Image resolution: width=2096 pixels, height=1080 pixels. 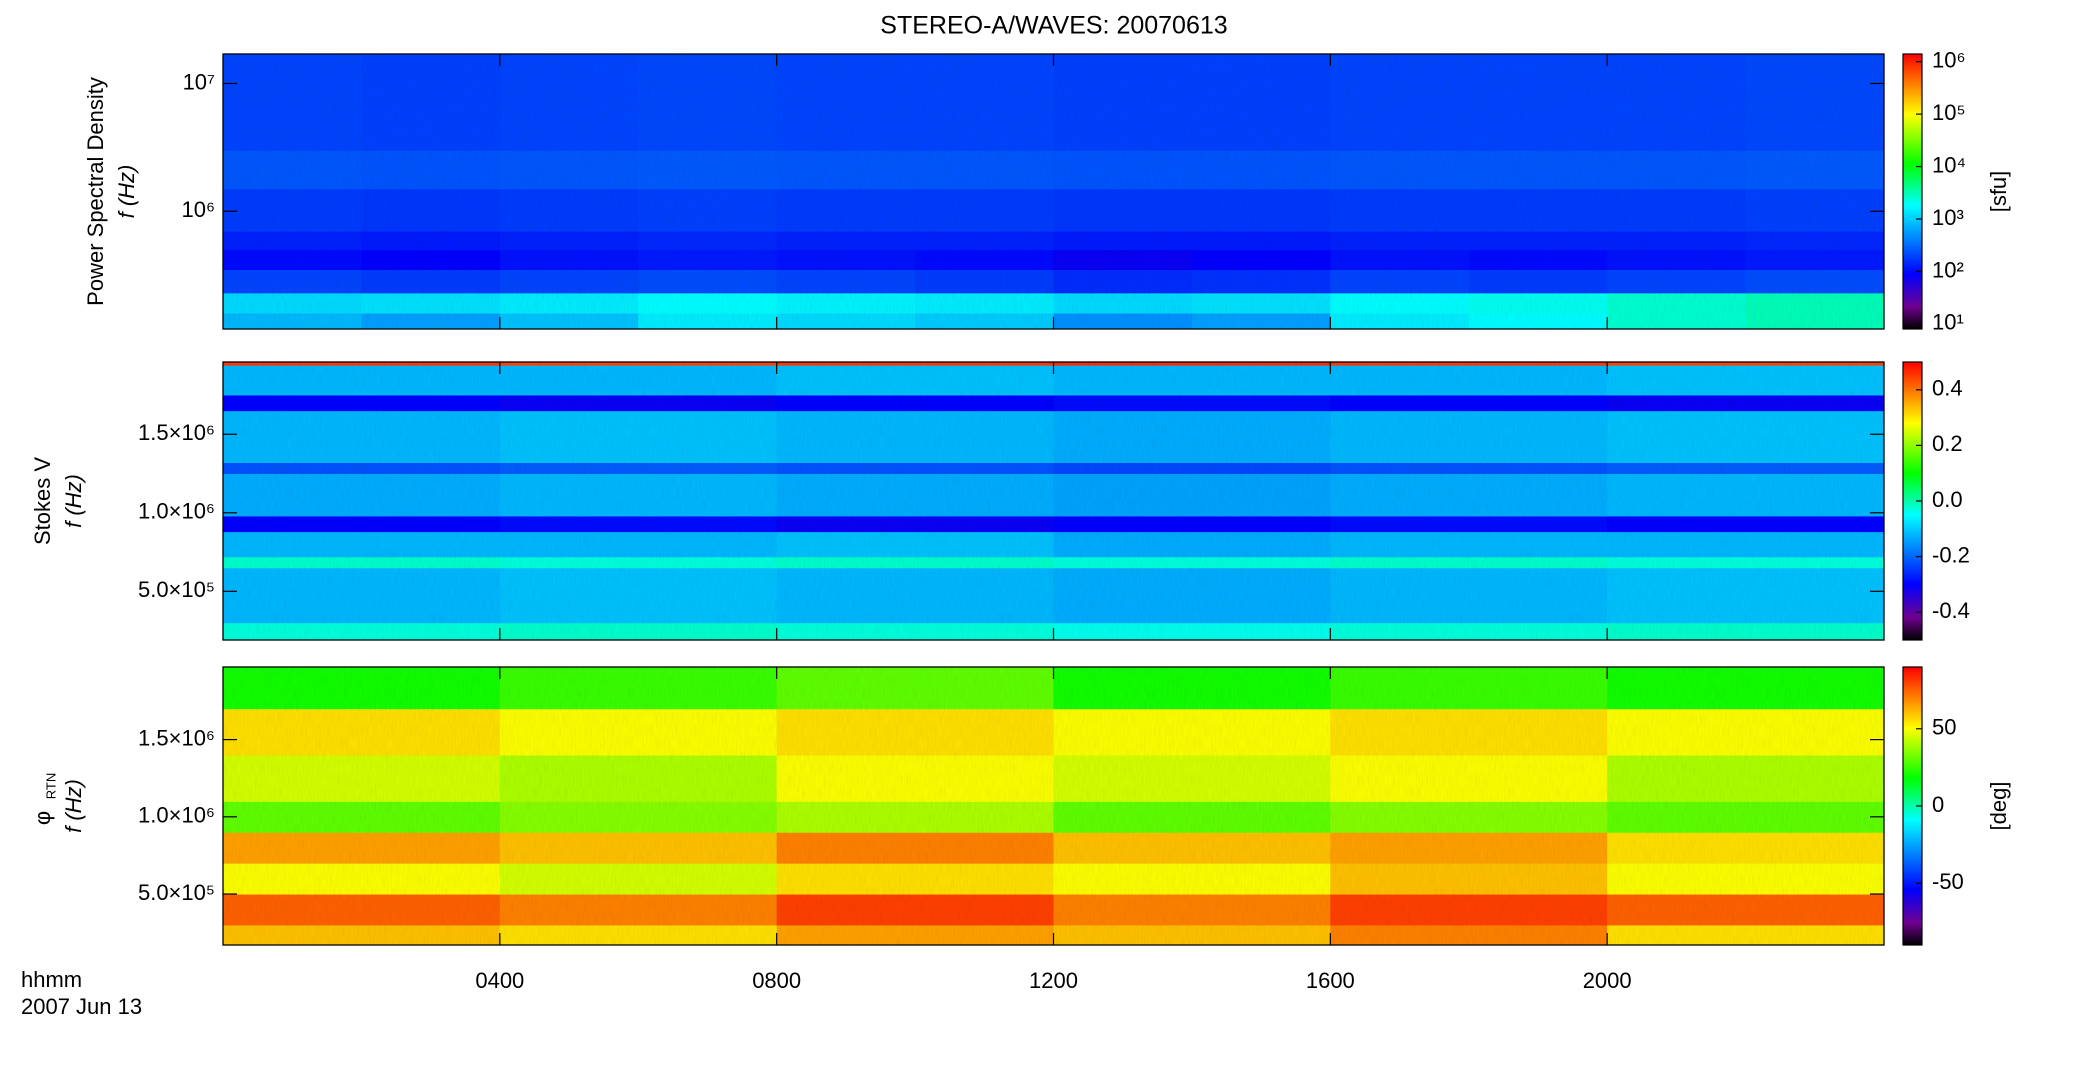 What do you see at coordinates (1949, 164) in the screenshot?
I see `colorbar-tick-label: 10⁴` at bounding box center [1949, 164].